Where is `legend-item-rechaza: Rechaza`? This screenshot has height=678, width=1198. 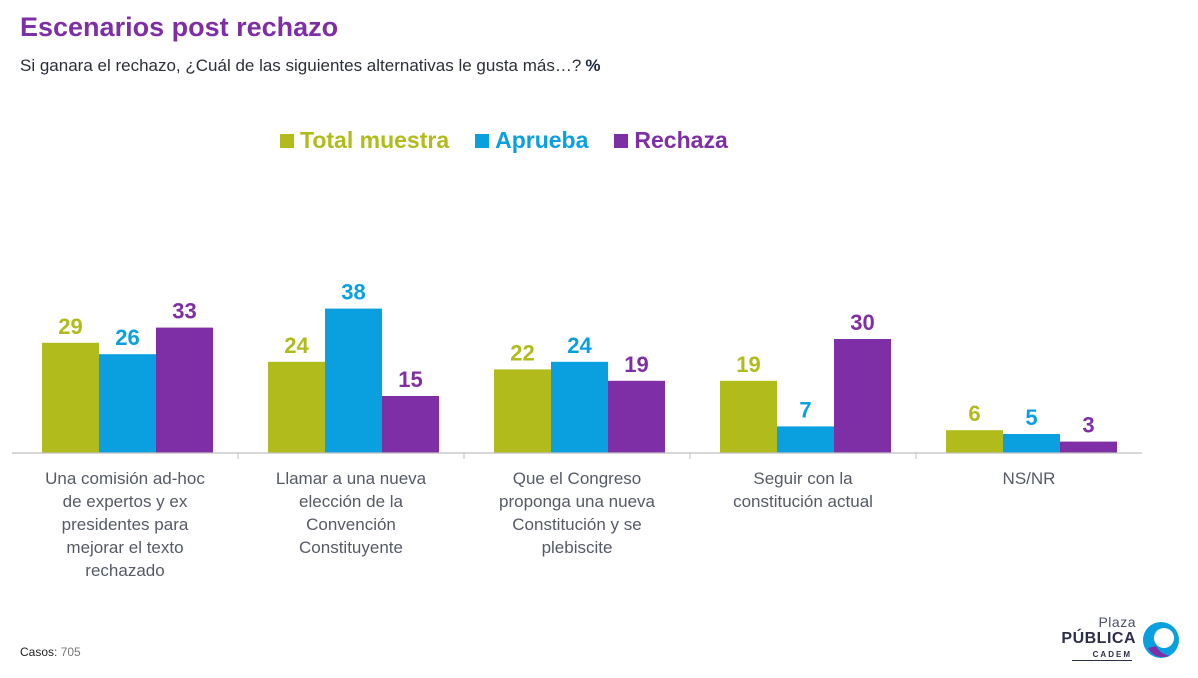 legend-item-rechaza: Rechaza is located at coordinates (671, 140).